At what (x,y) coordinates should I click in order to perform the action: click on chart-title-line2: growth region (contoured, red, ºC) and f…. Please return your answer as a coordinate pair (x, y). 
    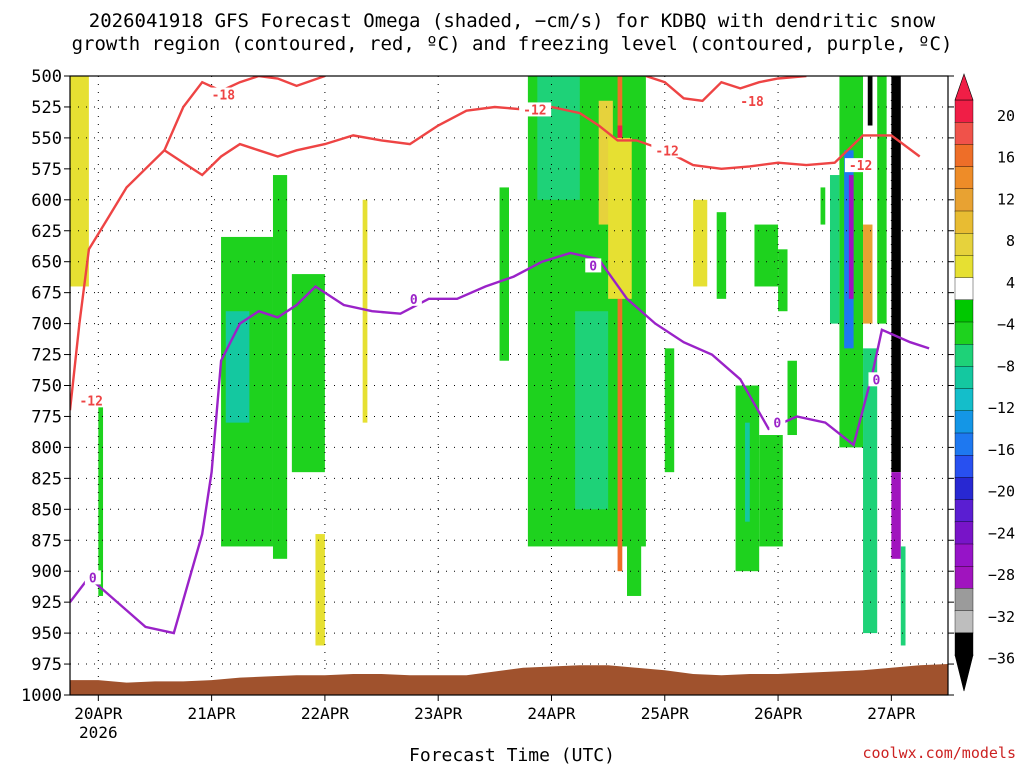
    Looking at the image, I should click on (512, 44).